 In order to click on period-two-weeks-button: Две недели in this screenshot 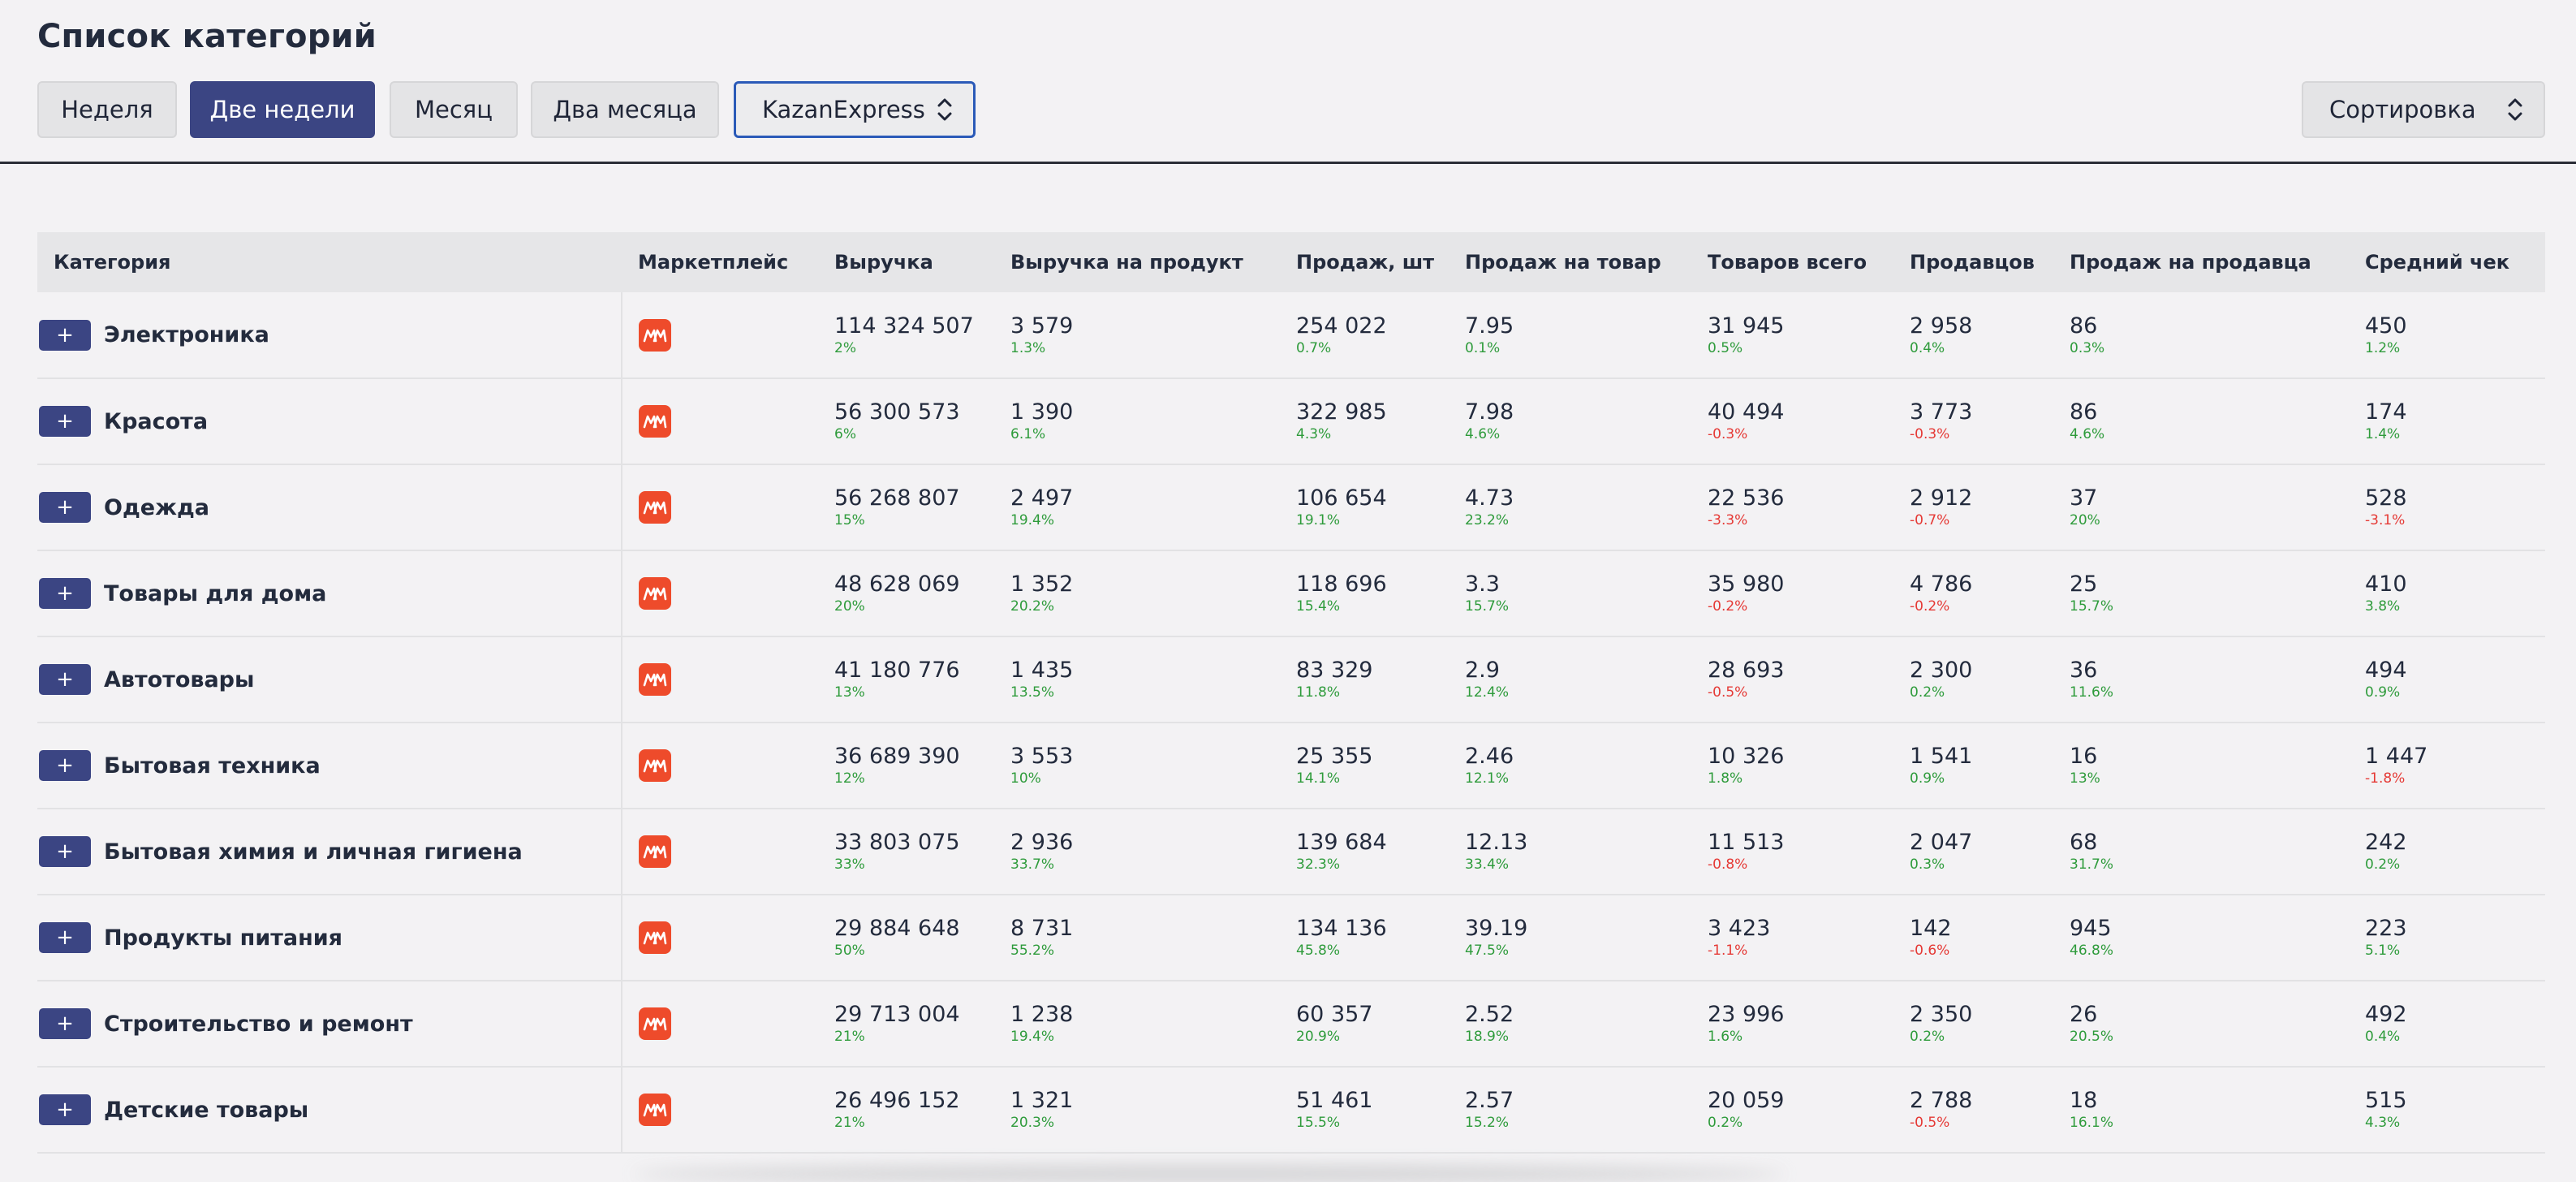, I will do `click(283, 110)`.